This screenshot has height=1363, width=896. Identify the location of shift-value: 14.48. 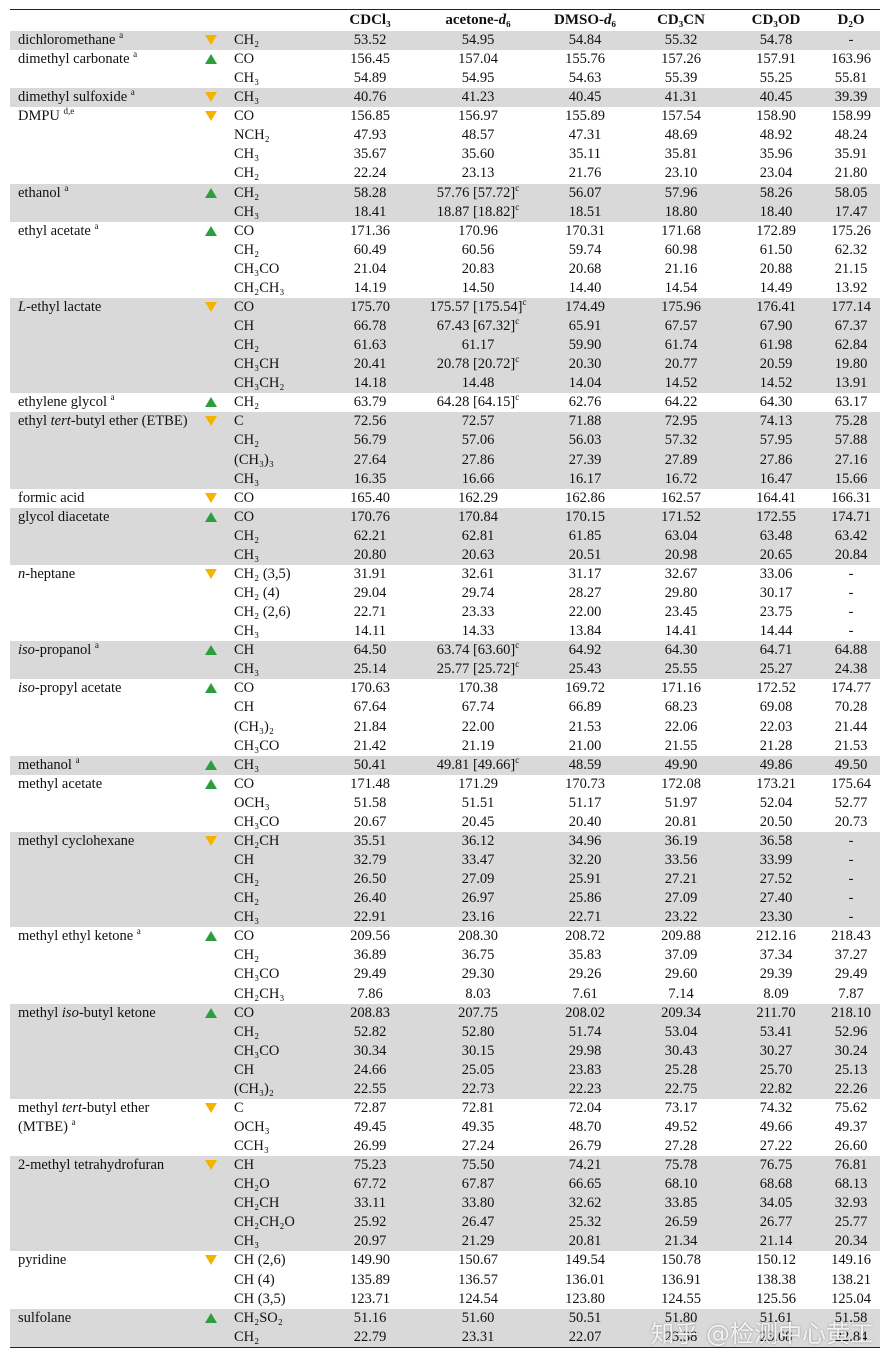
(478, 383).